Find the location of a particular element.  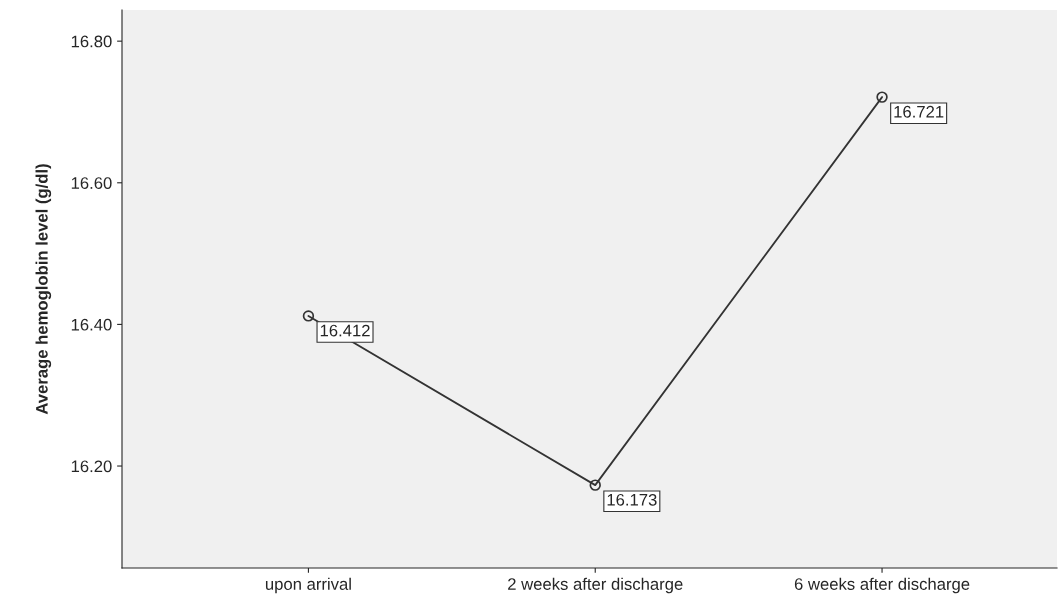

data-label: 16.173 is located at coordinates (632, 499).